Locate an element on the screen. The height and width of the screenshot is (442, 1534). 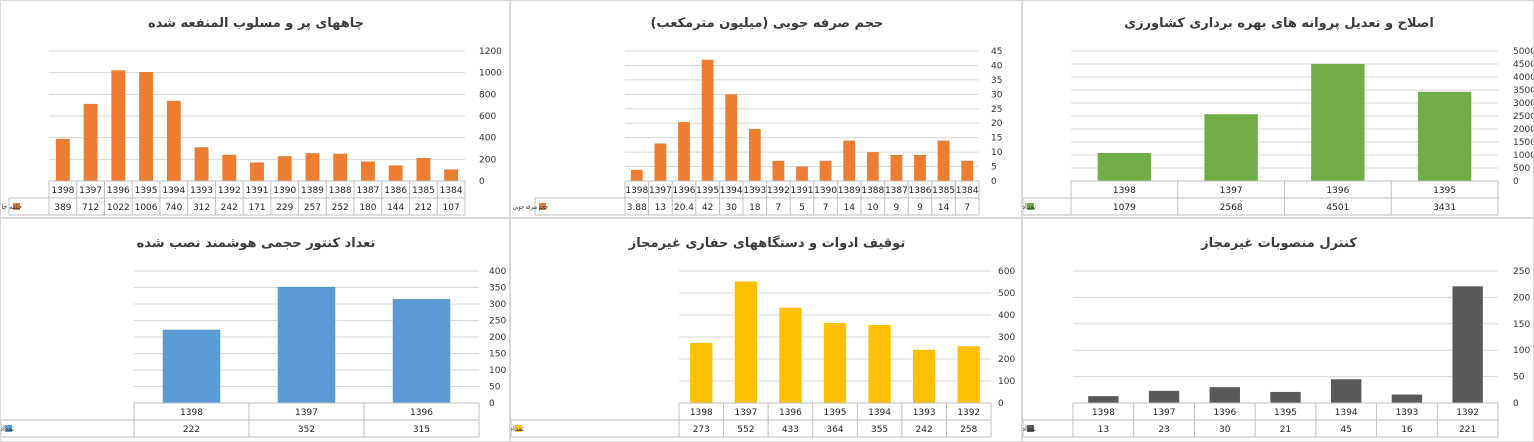
y-tick-label: 15 is located at coordinates (996, 139).